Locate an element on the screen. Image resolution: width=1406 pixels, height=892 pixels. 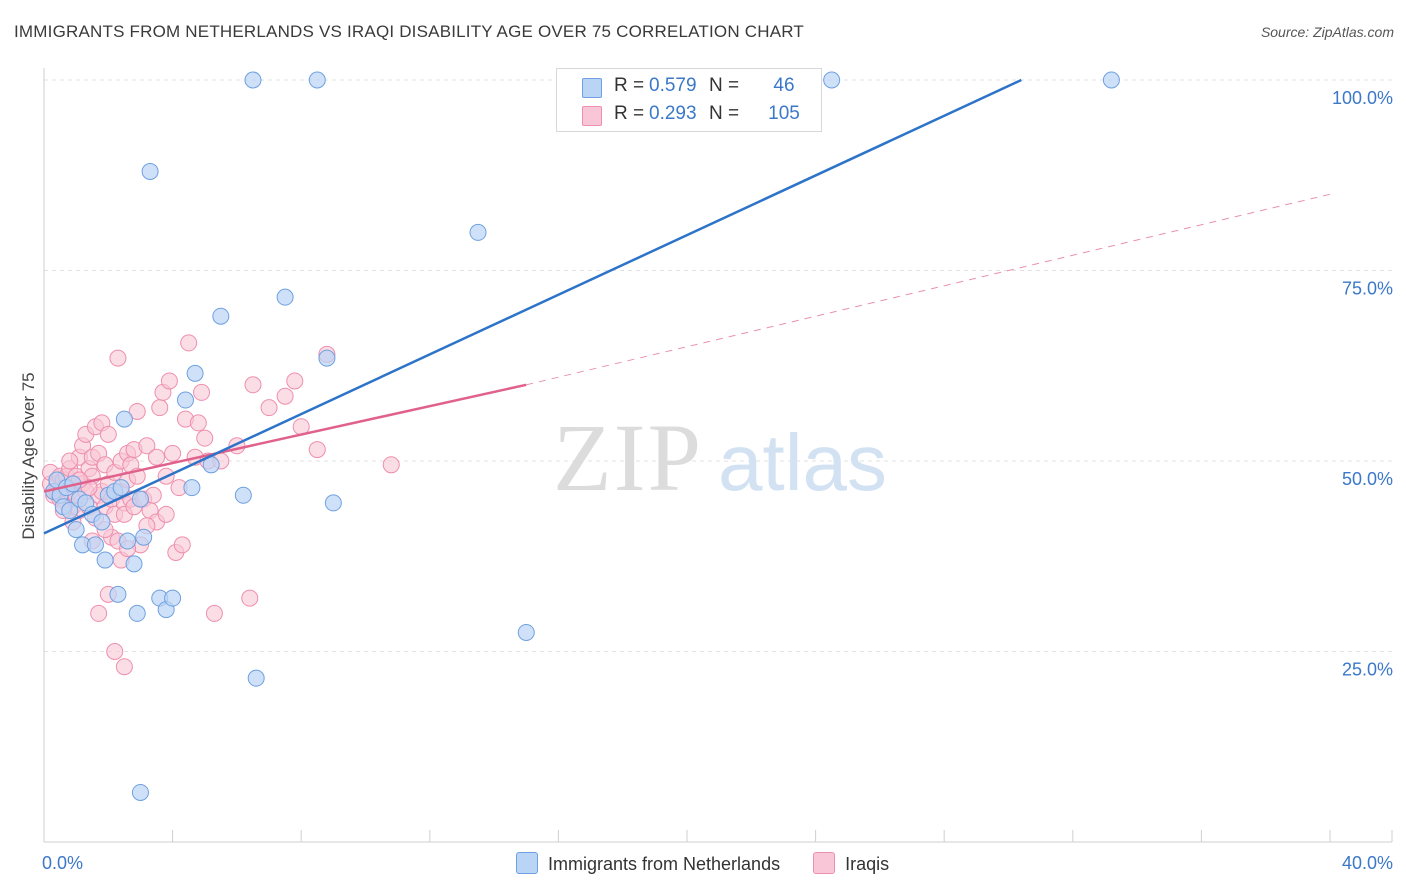
legend-label: Iraqis is located at coordinates (867, 864).